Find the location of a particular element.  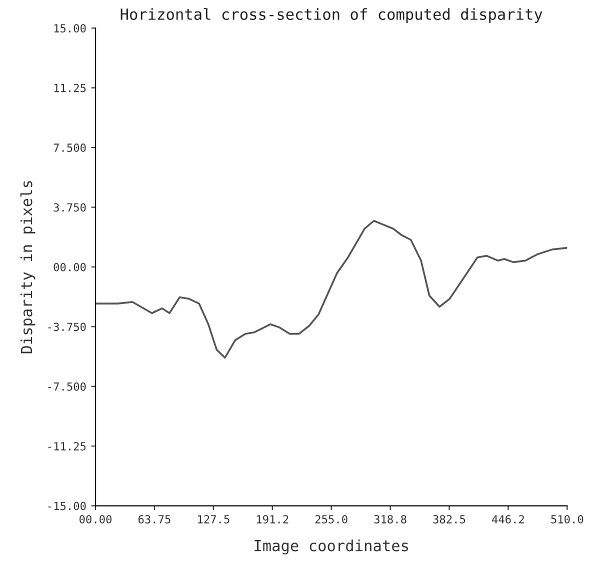

y-tick-label: -3.750 is located at coordinates (67, 327).